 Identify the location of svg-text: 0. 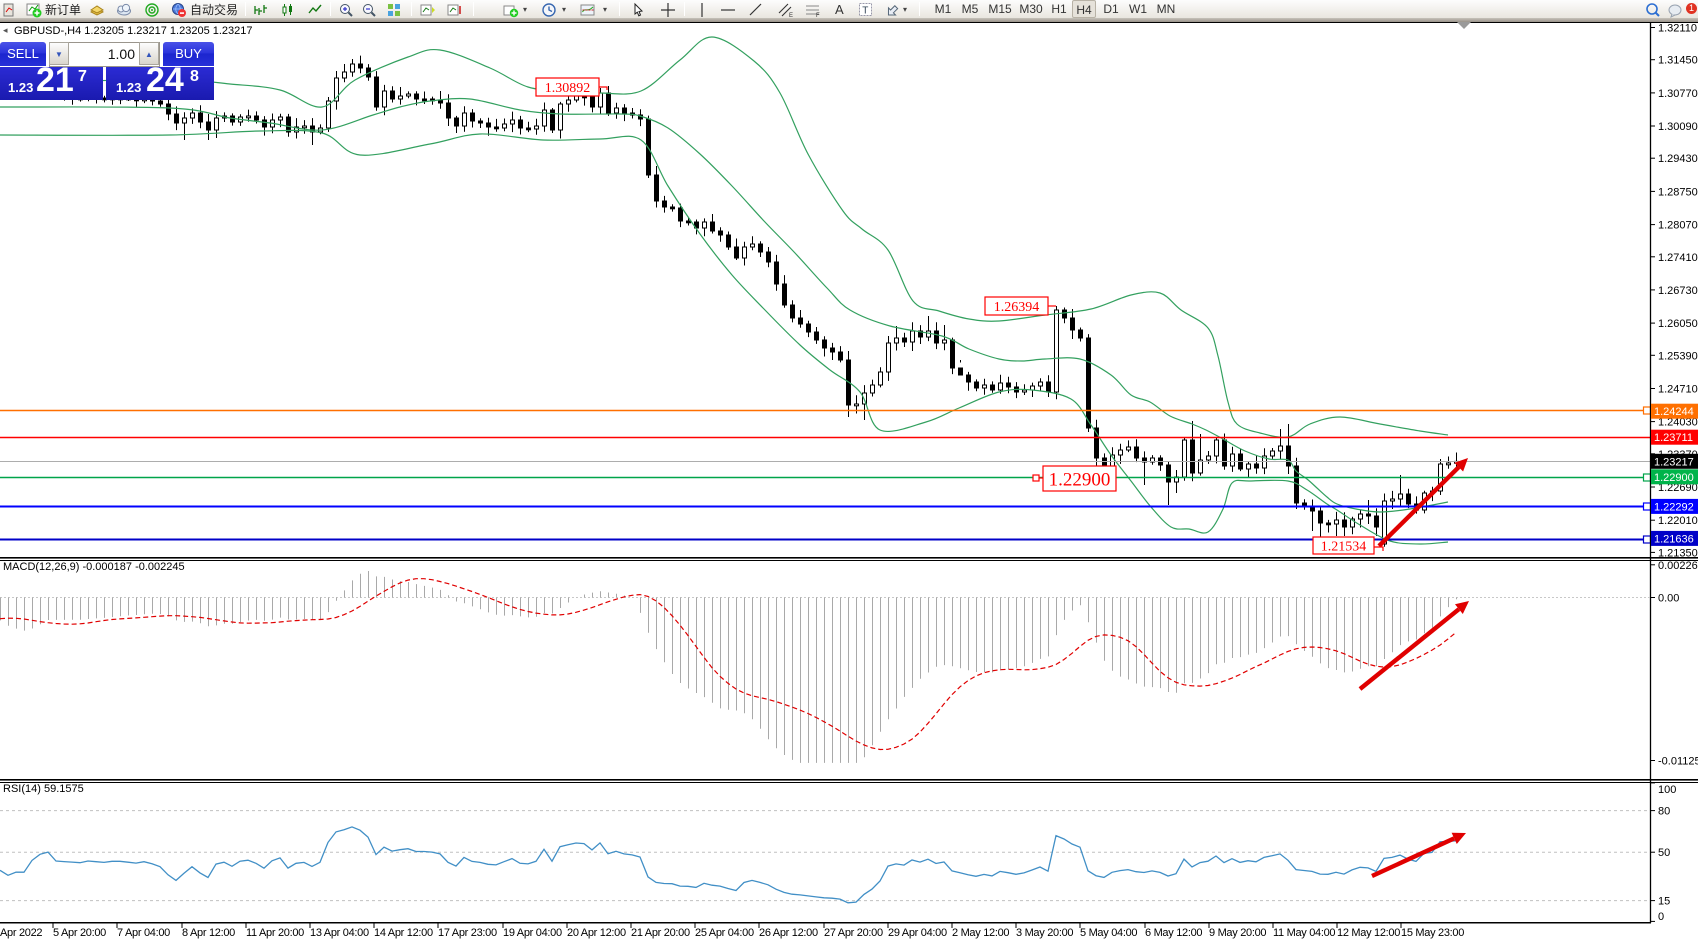
(1661, 917).